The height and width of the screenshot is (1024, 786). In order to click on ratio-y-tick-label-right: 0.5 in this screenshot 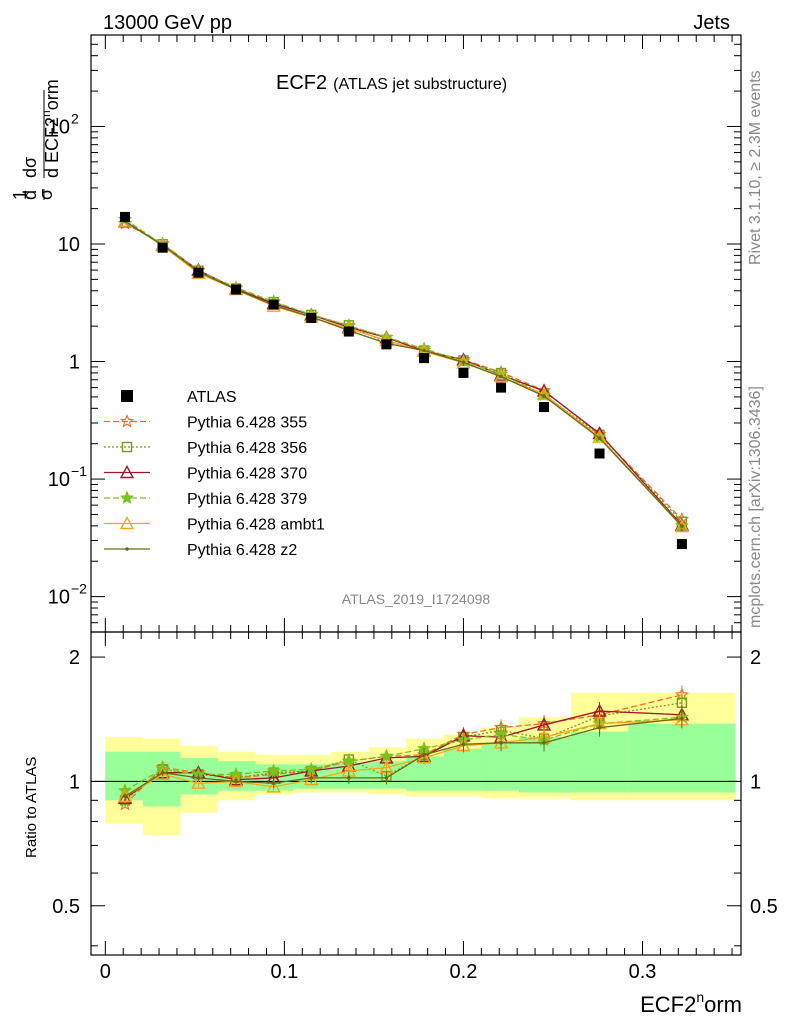, I will do `click(764, 907)`.